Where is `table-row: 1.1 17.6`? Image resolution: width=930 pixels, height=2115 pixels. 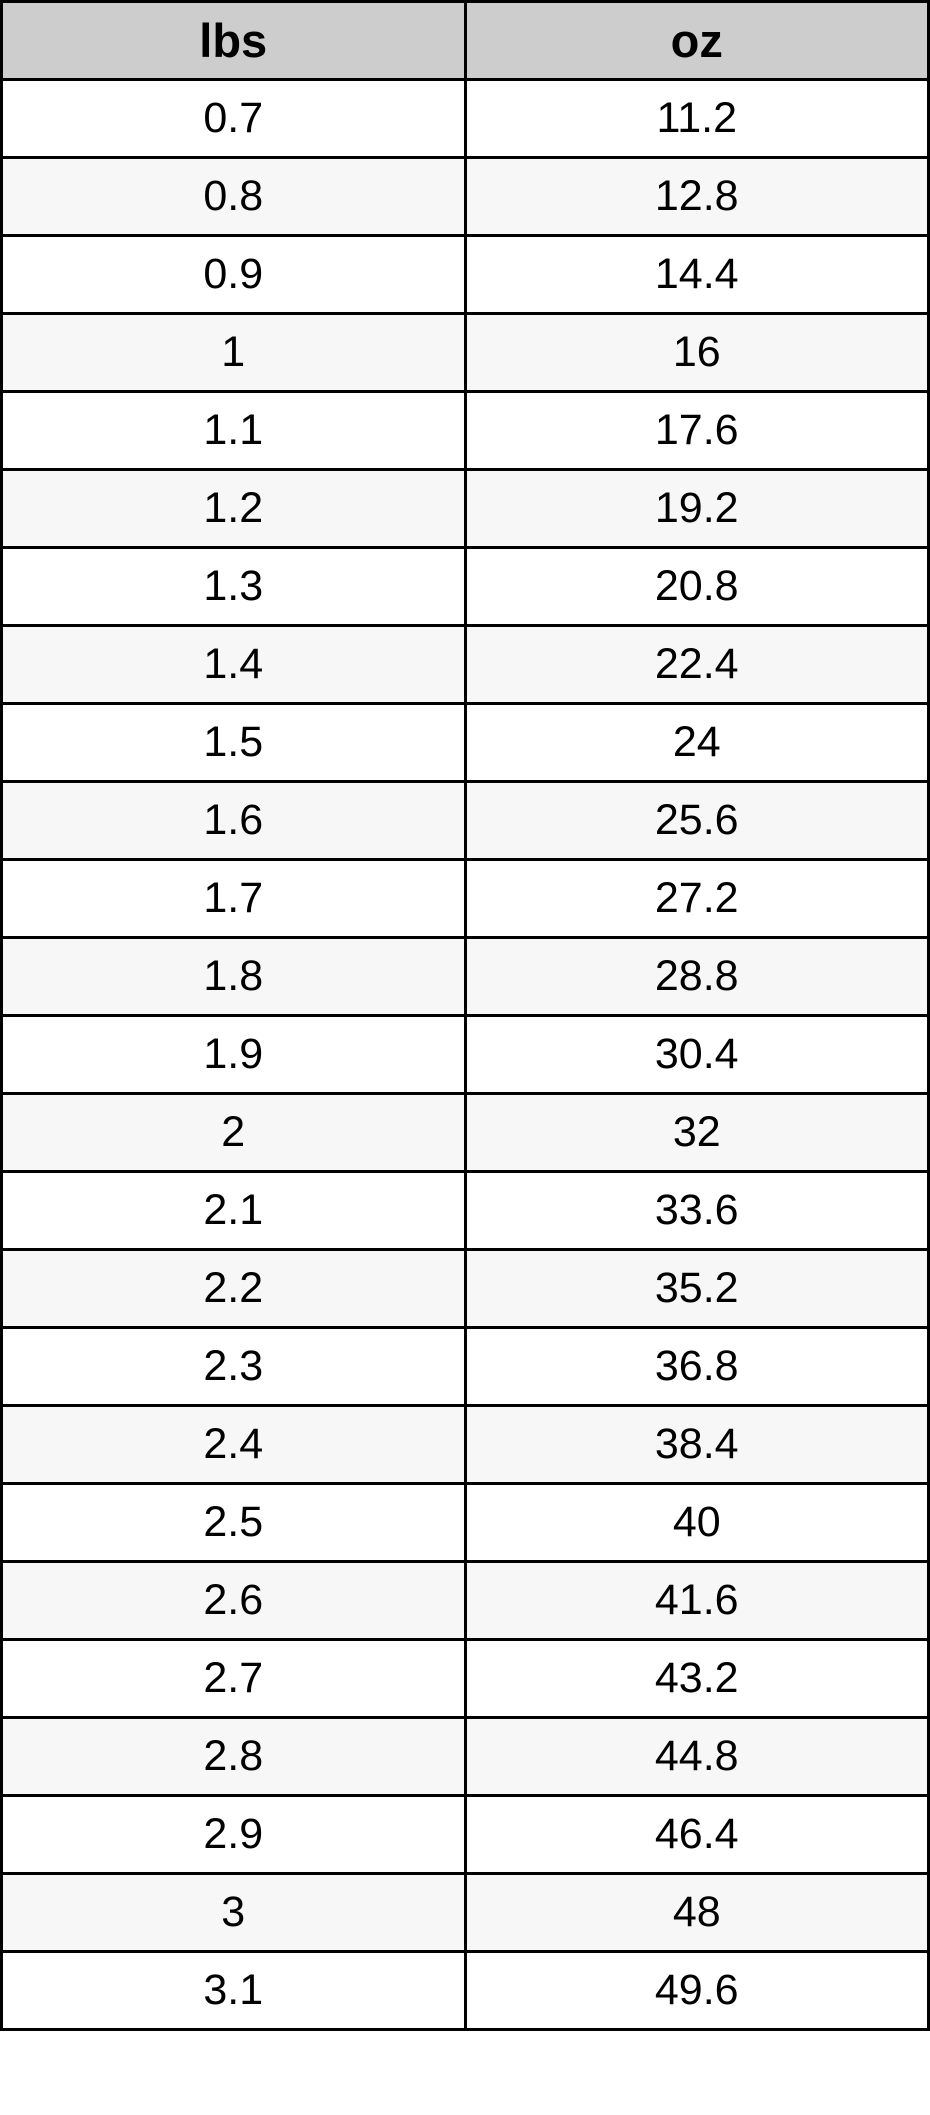 table-row: 1.1 17.6 is located at coordinates (465, 430).